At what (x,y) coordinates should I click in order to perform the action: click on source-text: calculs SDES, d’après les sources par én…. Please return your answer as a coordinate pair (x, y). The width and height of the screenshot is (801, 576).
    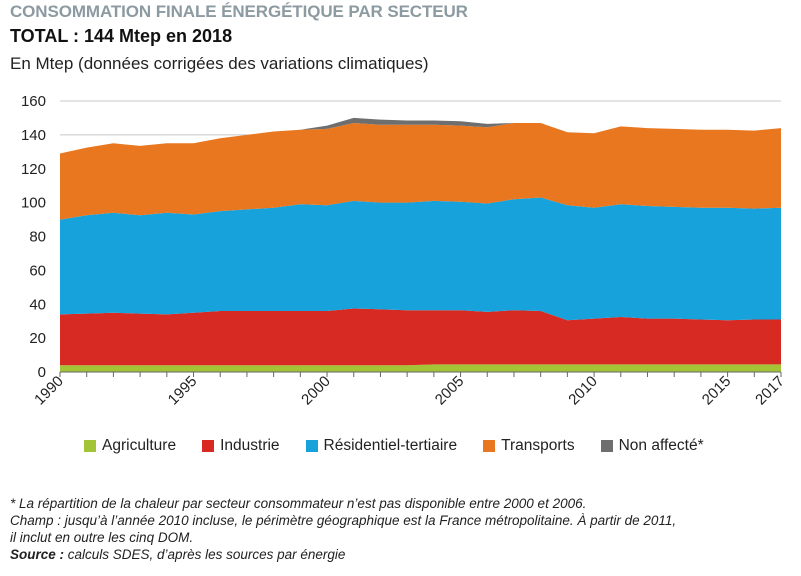
    Looking at the image, I should click on (205, 554).